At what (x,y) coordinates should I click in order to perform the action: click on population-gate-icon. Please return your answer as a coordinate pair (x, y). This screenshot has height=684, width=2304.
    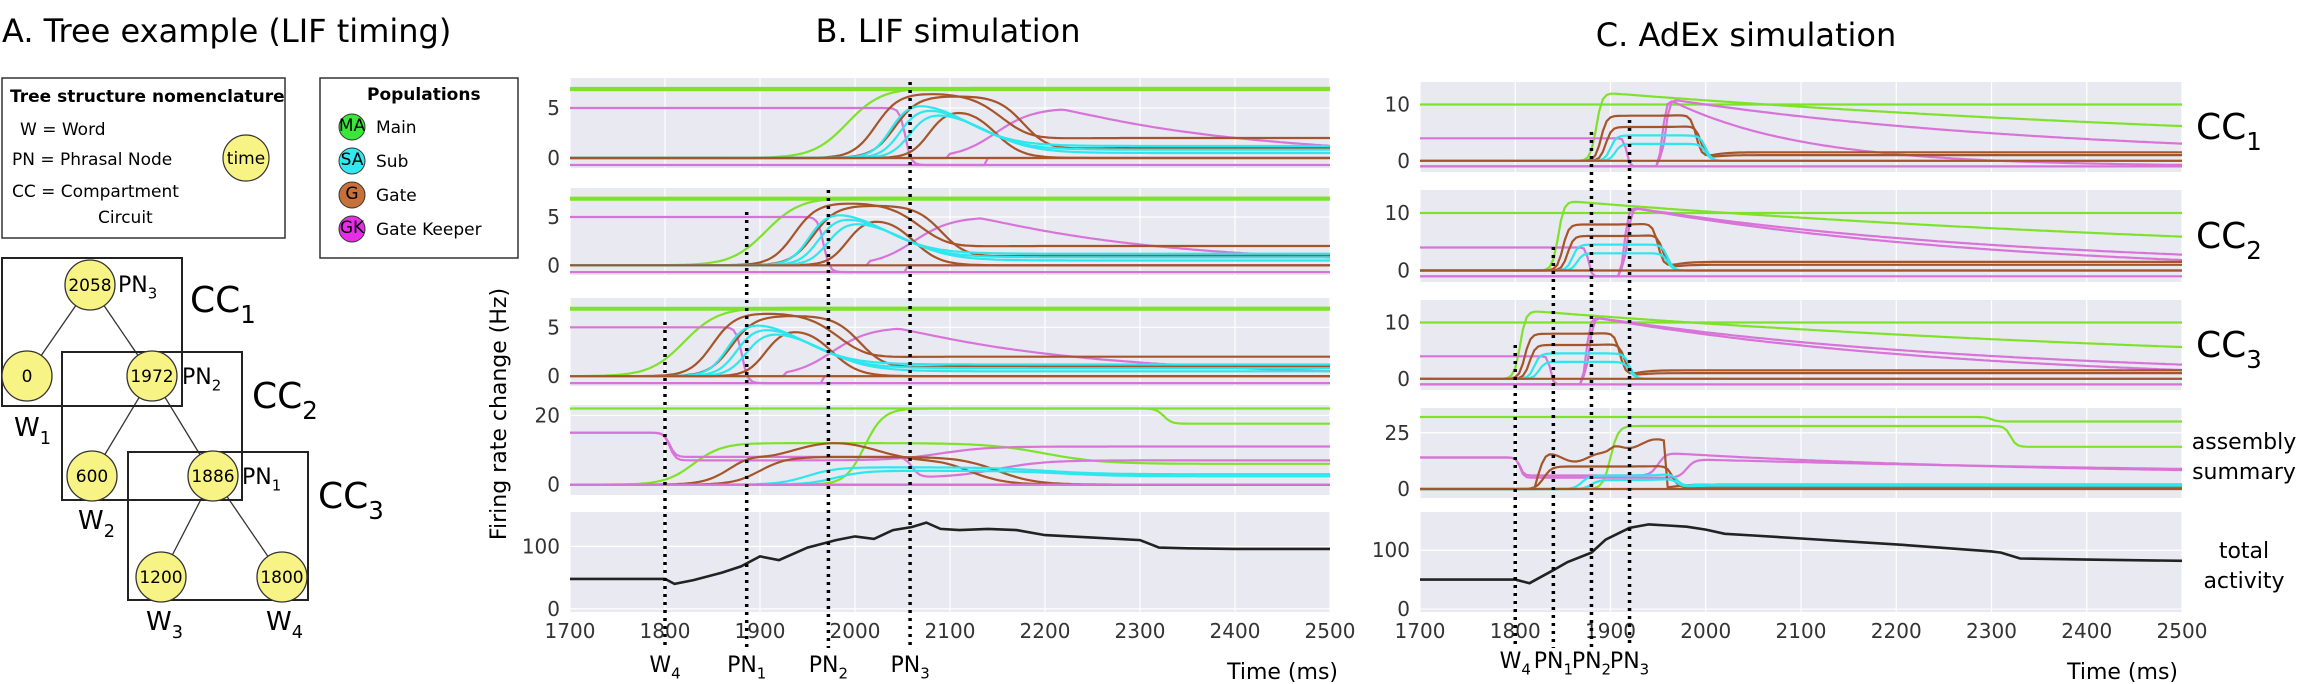
    Looking at the image, I should click on (352, 195).